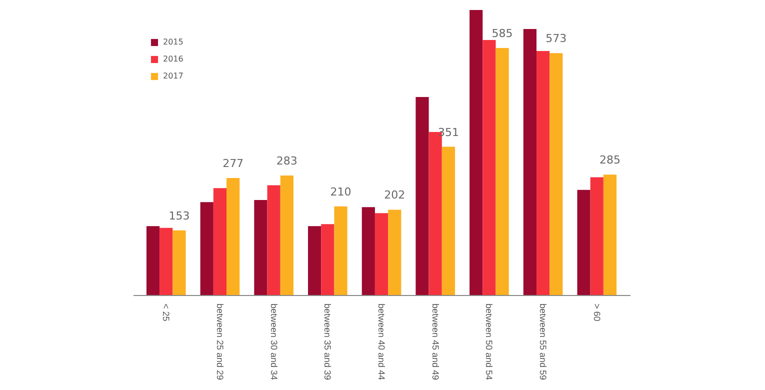 The image size is (765, 390). What do you see at coordinates (173, 59) in the screenshot?
I see `legend-label: 2016` at bounding box center [173, 59].